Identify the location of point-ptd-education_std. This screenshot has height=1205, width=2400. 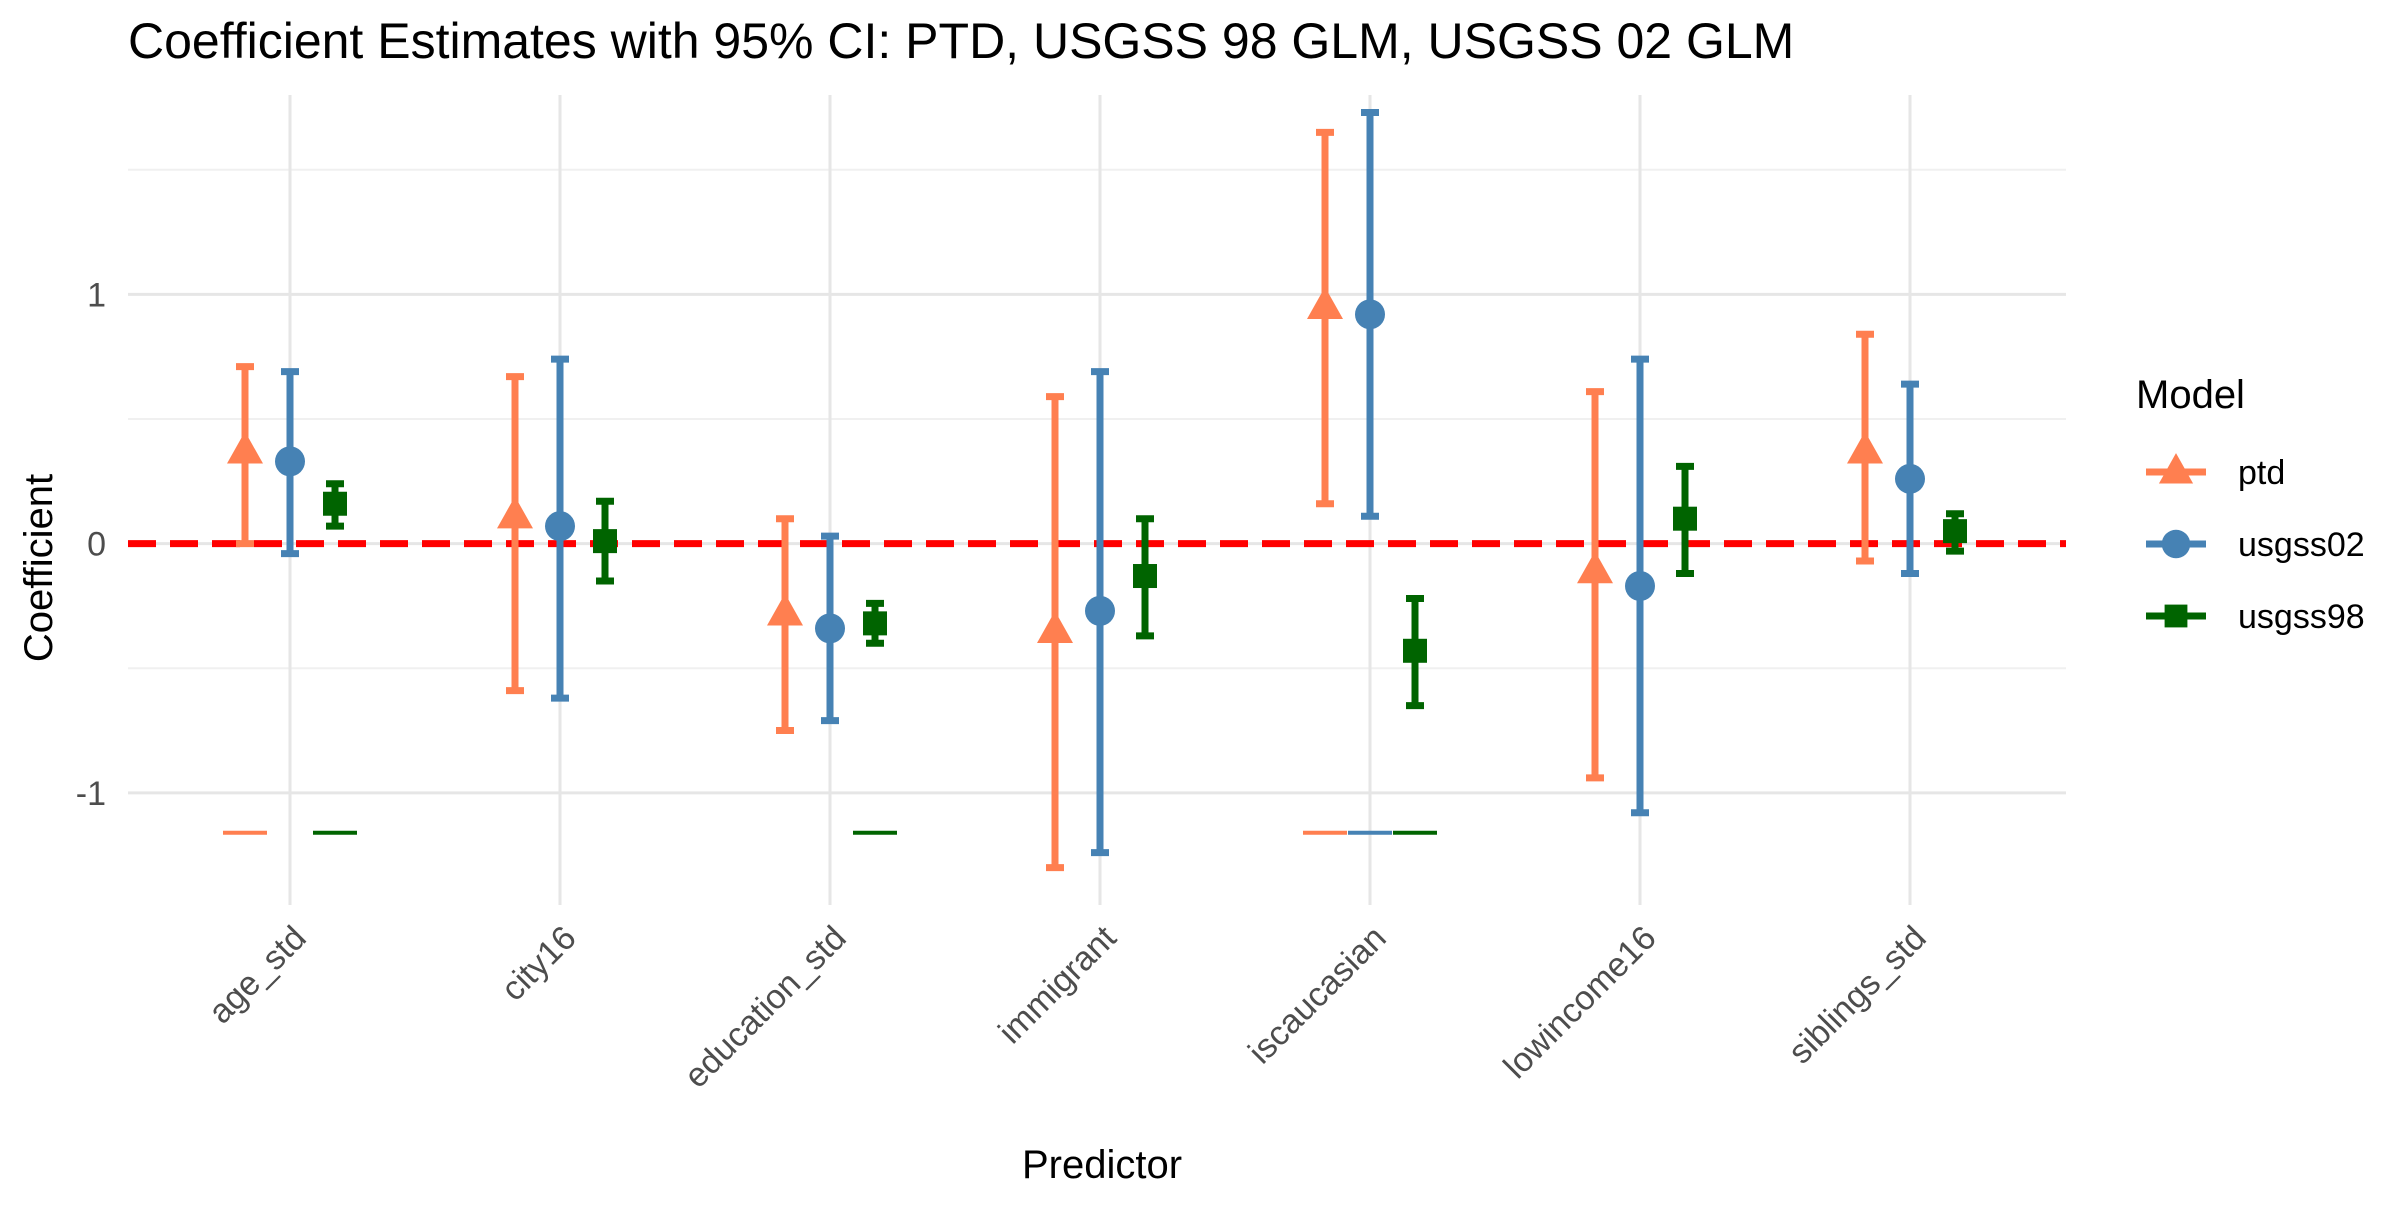
(785, 625).